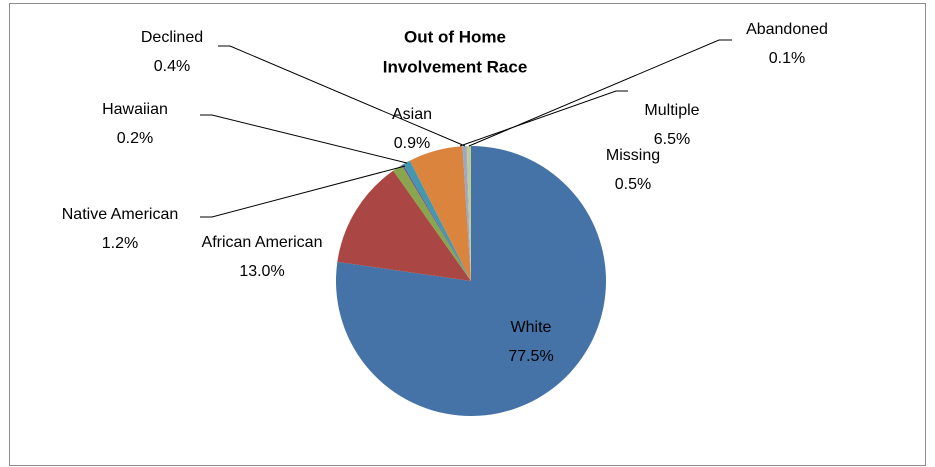 This screenshot has height=467, width=935. Describe the element at coordinates (672, 139) in the screenshot. I see `slice-value: 6.5%` at that location.